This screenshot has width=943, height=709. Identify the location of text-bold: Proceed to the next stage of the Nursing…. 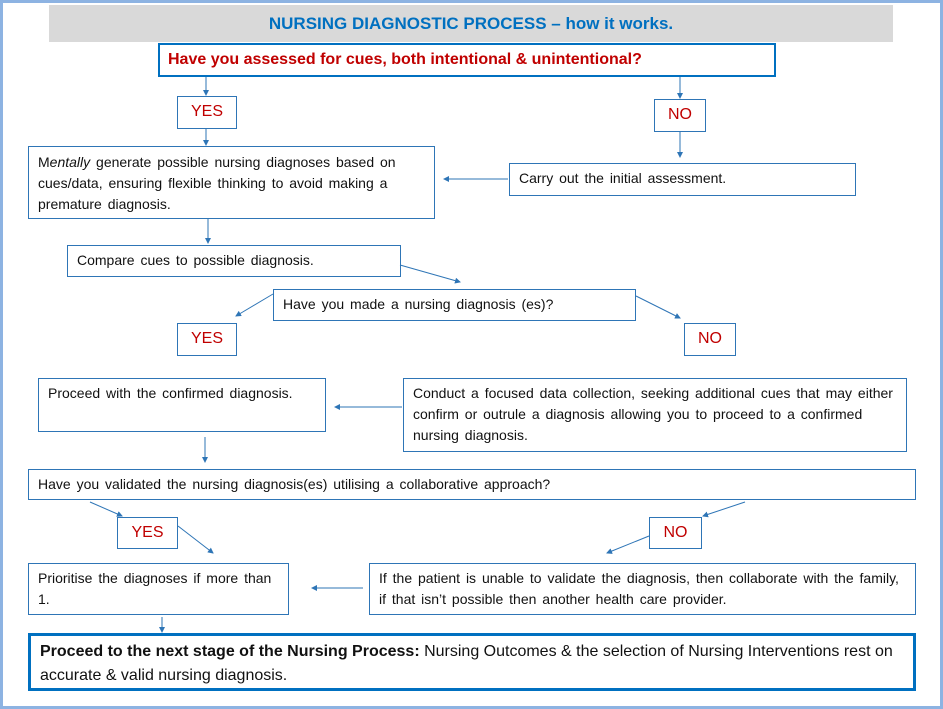
(230, 651).